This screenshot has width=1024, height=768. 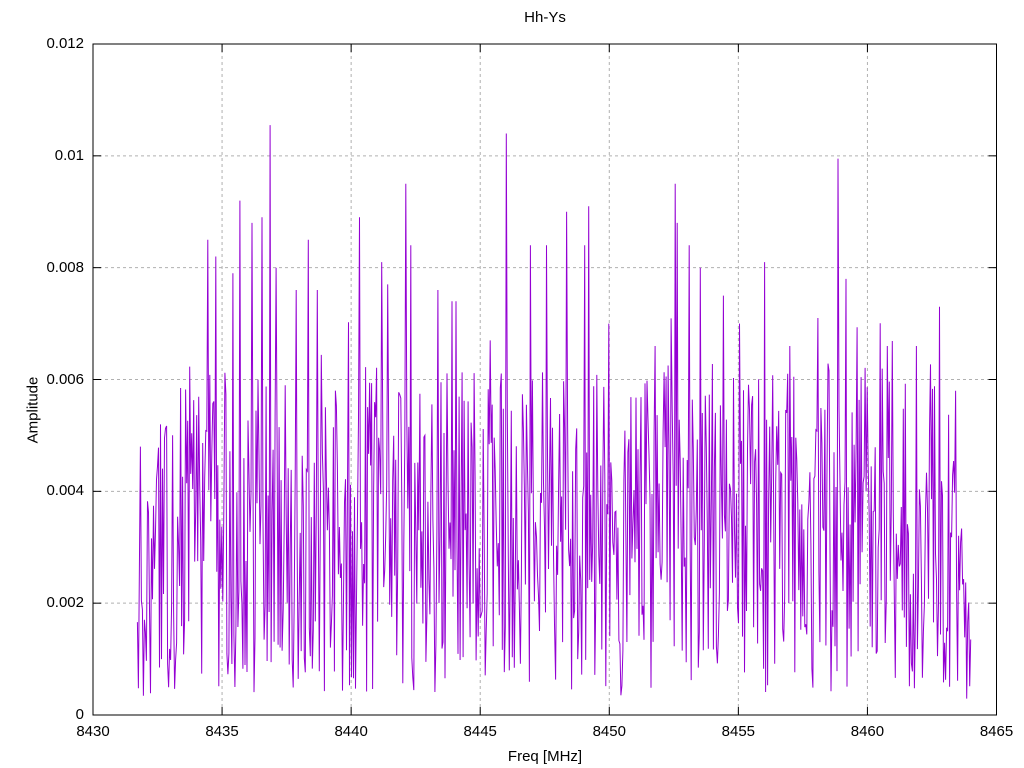 What do you see at coordinates (65, 267) in the screenshot?
I see `y-tick-label: 0.008` at bounding box center [65, 267].